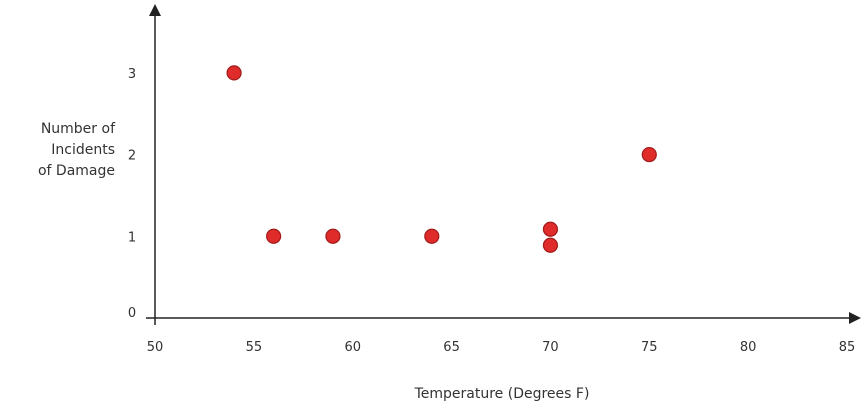 This screenshot has height=404, width=861. I want to click on x-axis-title: Temperature (Degrees F), so click(502, 394).